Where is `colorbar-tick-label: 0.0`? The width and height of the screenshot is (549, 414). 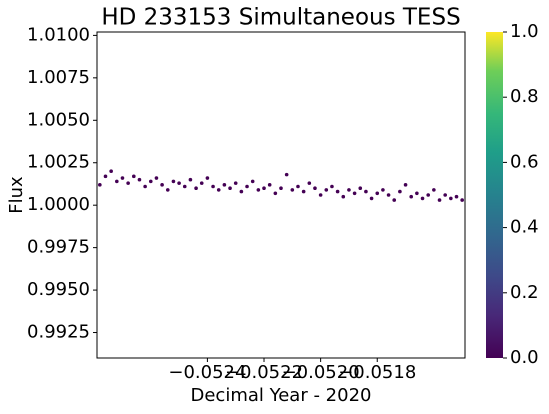 colorbar-tick-label: 0.0 is located at coordinates (524, 357).